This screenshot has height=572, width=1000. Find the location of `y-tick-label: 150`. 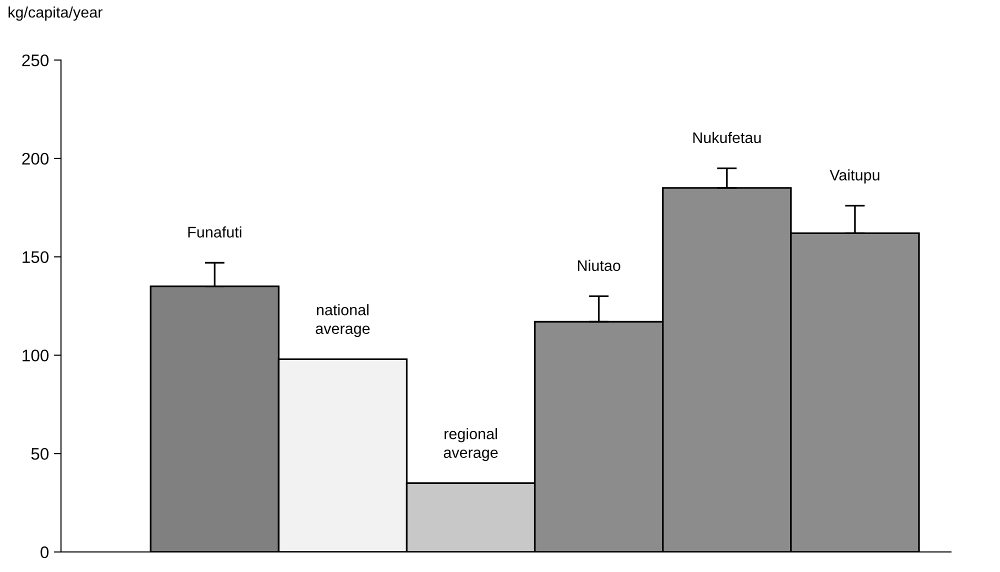

y-tick-label: 150 is located at coordinates (35, 257).